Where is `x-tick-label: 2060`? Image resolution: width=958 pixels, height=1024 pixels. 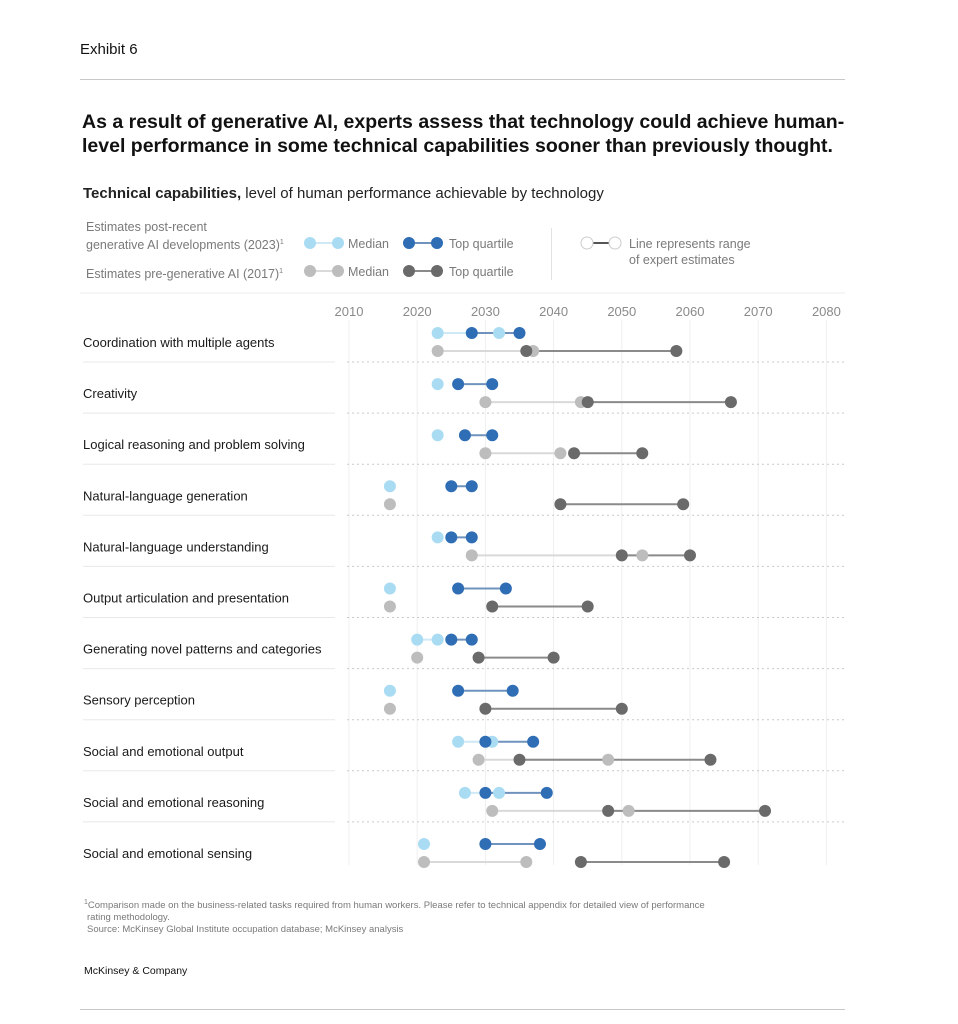 x-tick-label: 2060 is located at coordinates (690, 311).